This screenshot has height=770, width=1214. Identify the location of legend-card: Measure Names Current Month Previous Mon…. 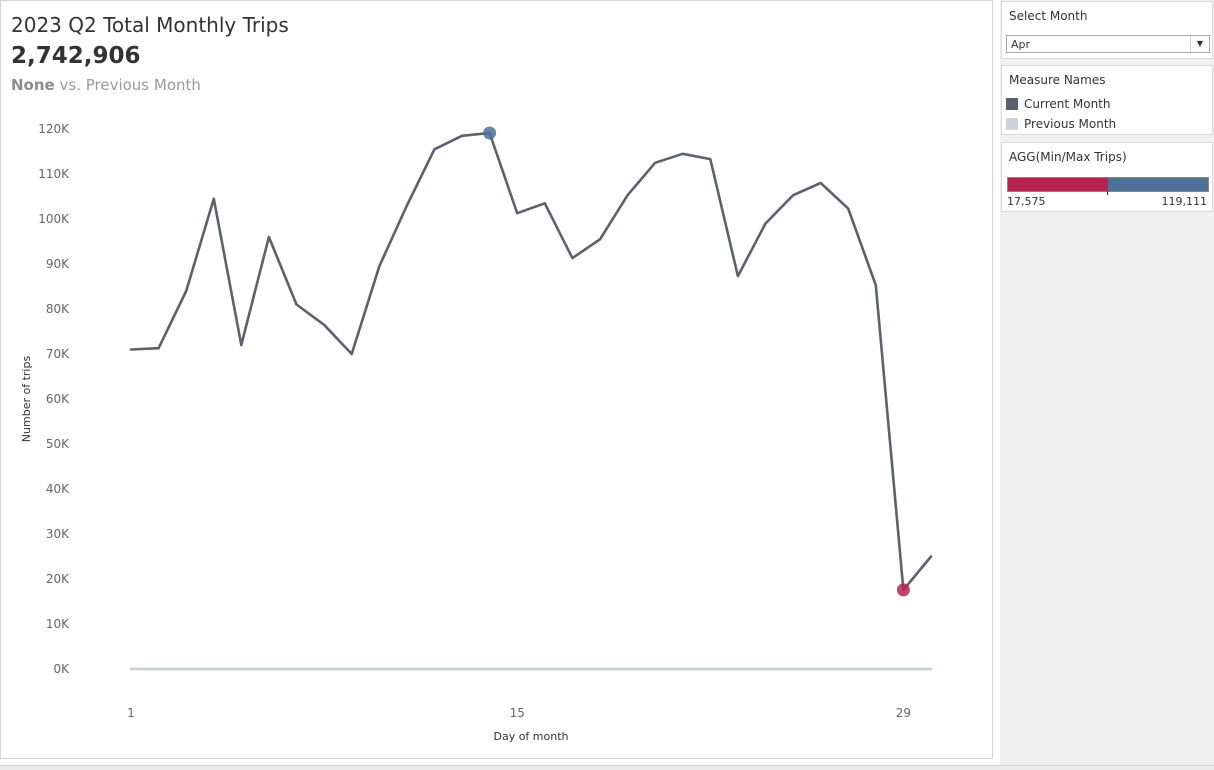
(1107, 100).